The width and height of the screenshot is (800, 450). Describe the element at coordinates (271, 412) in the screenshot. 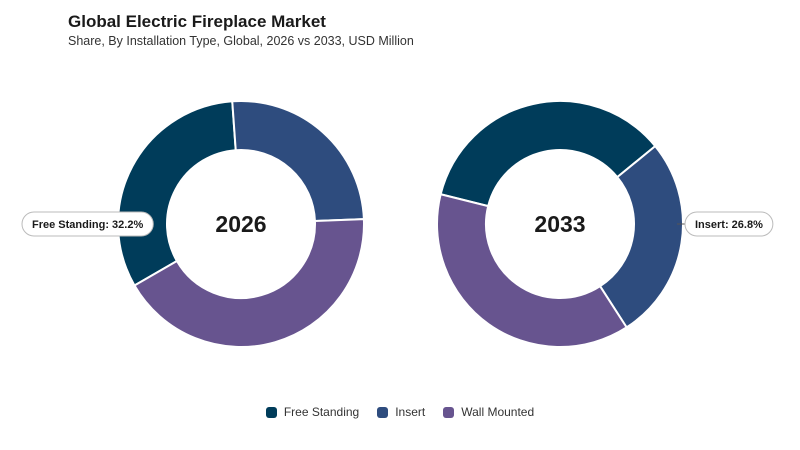

I see `legend-swatch-free-standing` at that location.